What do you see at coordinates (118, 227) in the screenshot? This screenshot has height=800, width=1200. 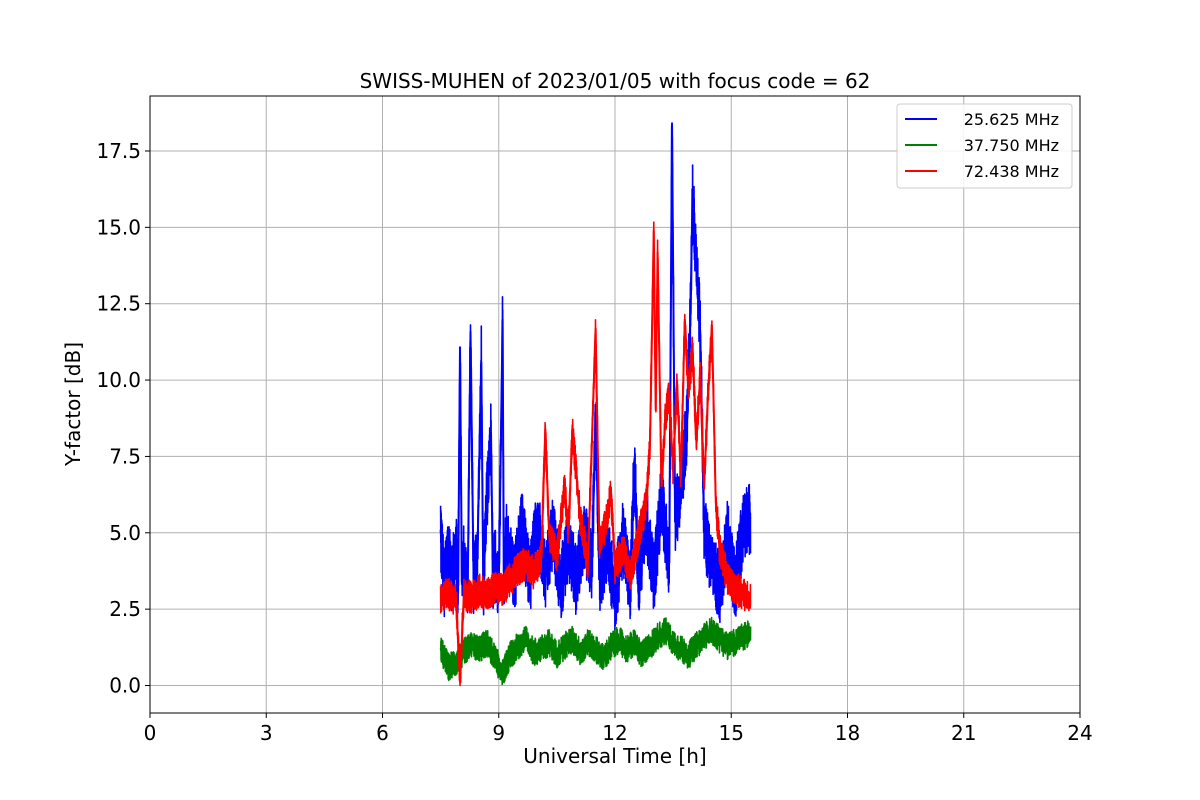 I see `y-tick-label: 15.0` at bounding box center [118, 227].